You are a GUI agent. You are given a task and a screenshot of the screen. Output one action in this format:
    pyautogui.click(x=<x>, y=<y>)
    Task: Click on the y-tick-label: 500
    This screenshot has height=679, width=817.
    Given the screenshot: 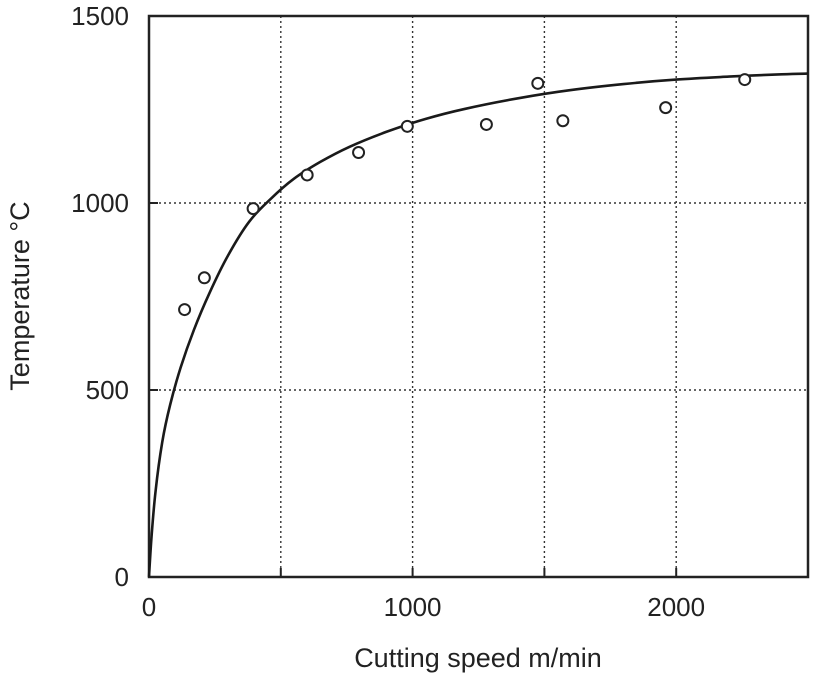 What is the action you would take?
    pyautogui.click(x=107, y=390)
    